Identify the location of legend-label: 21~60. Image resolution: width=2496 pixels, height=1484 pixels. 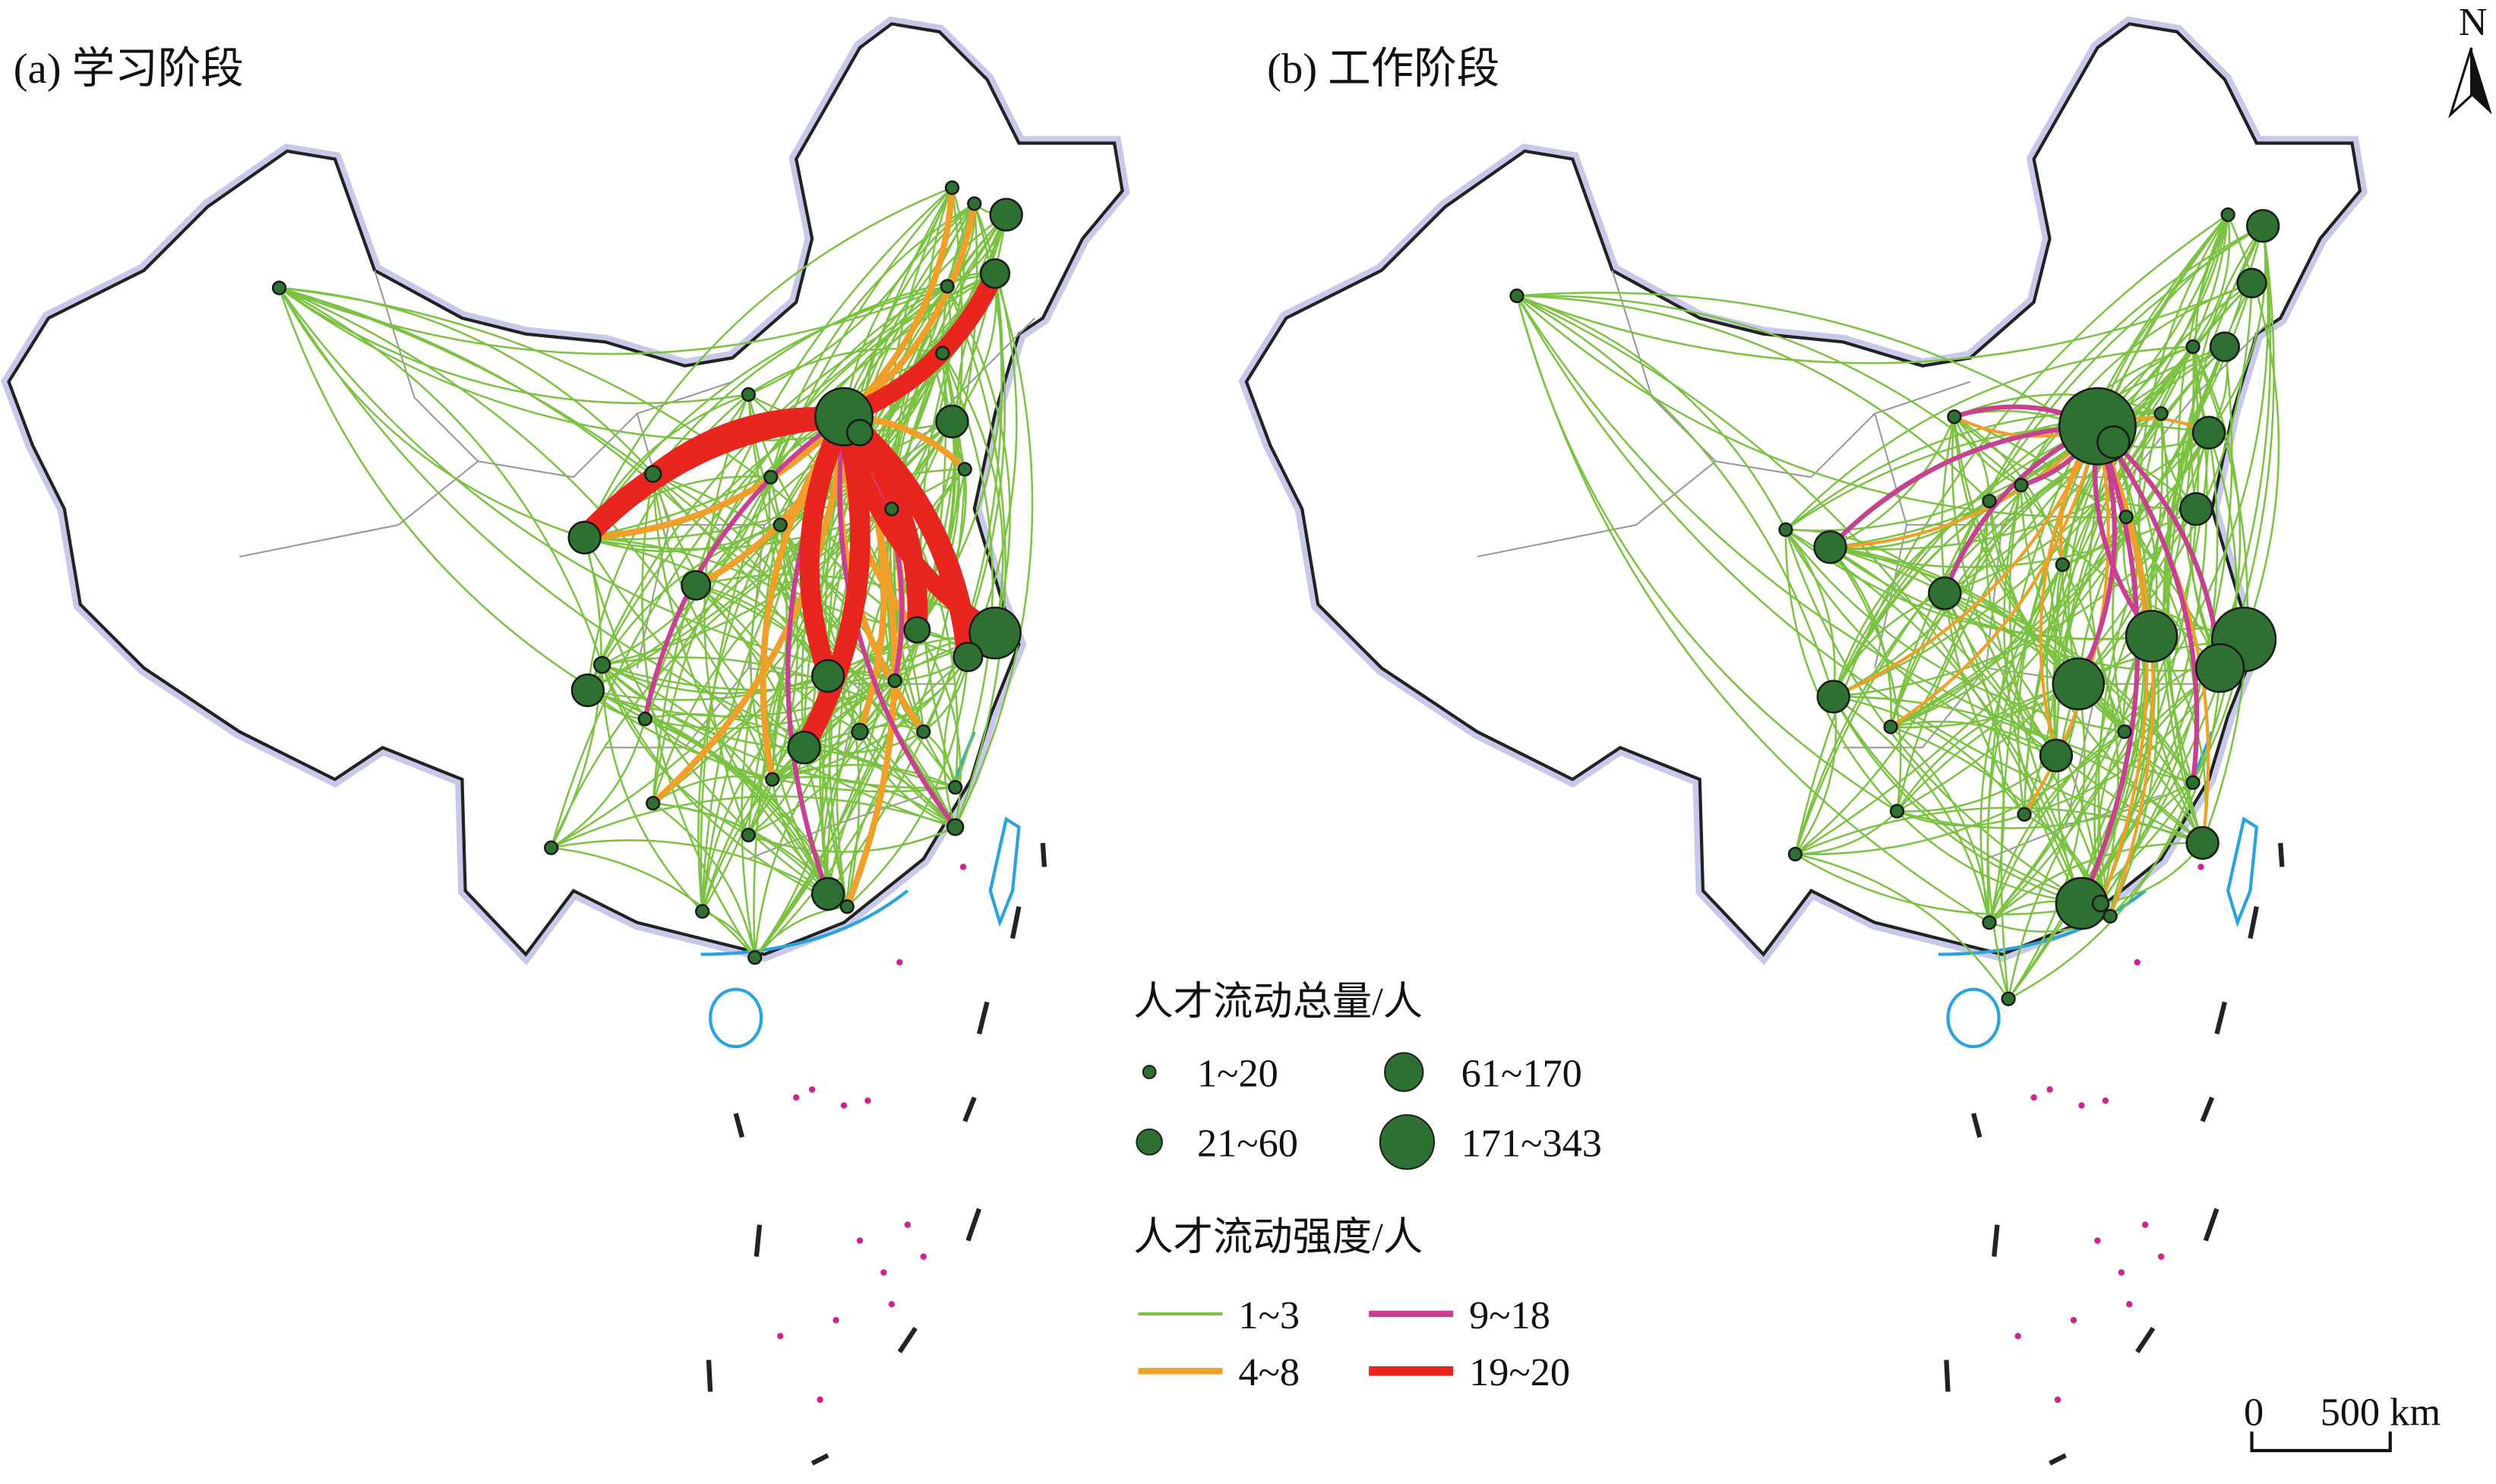
(1247, 1144).